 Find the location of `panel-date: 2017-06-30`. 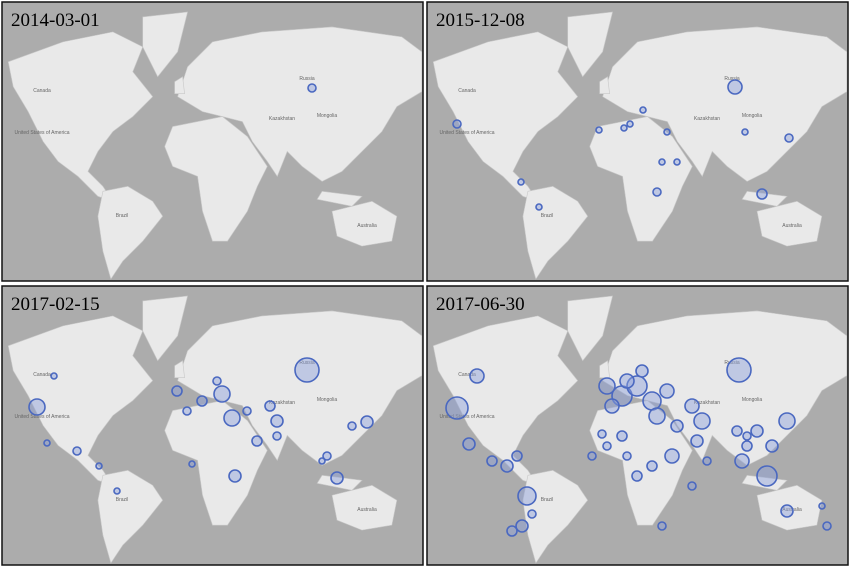

panel-date: 2017-06-30 is located at coordinates (480, 304).